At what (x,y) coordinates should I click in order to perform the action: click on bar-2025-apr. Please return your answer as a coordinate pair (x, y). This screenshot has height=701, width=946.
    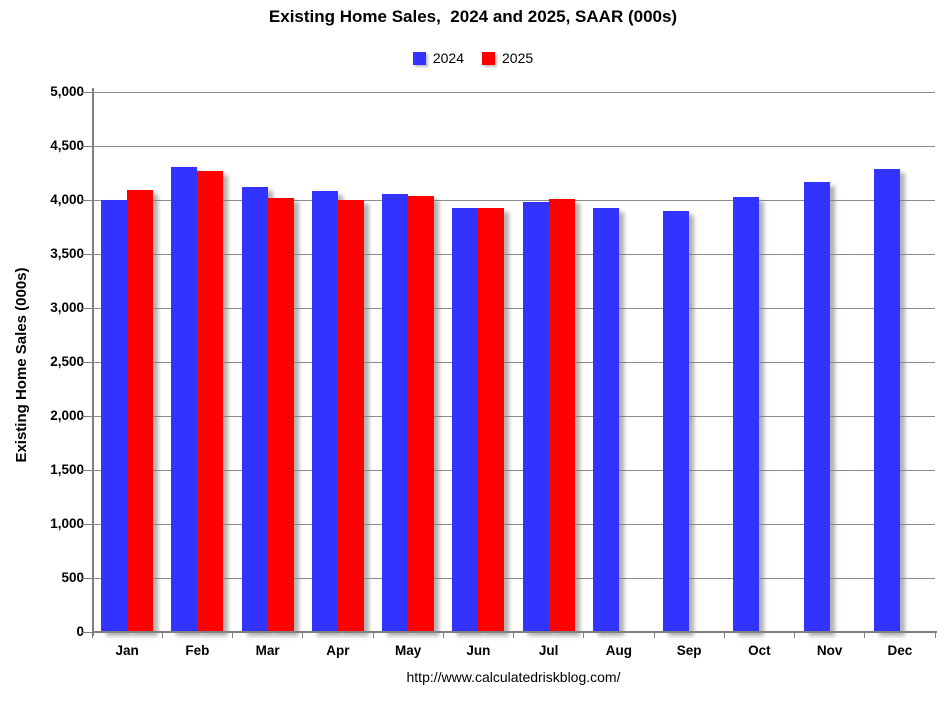
    Looking at the image, I should click on (350, 416).